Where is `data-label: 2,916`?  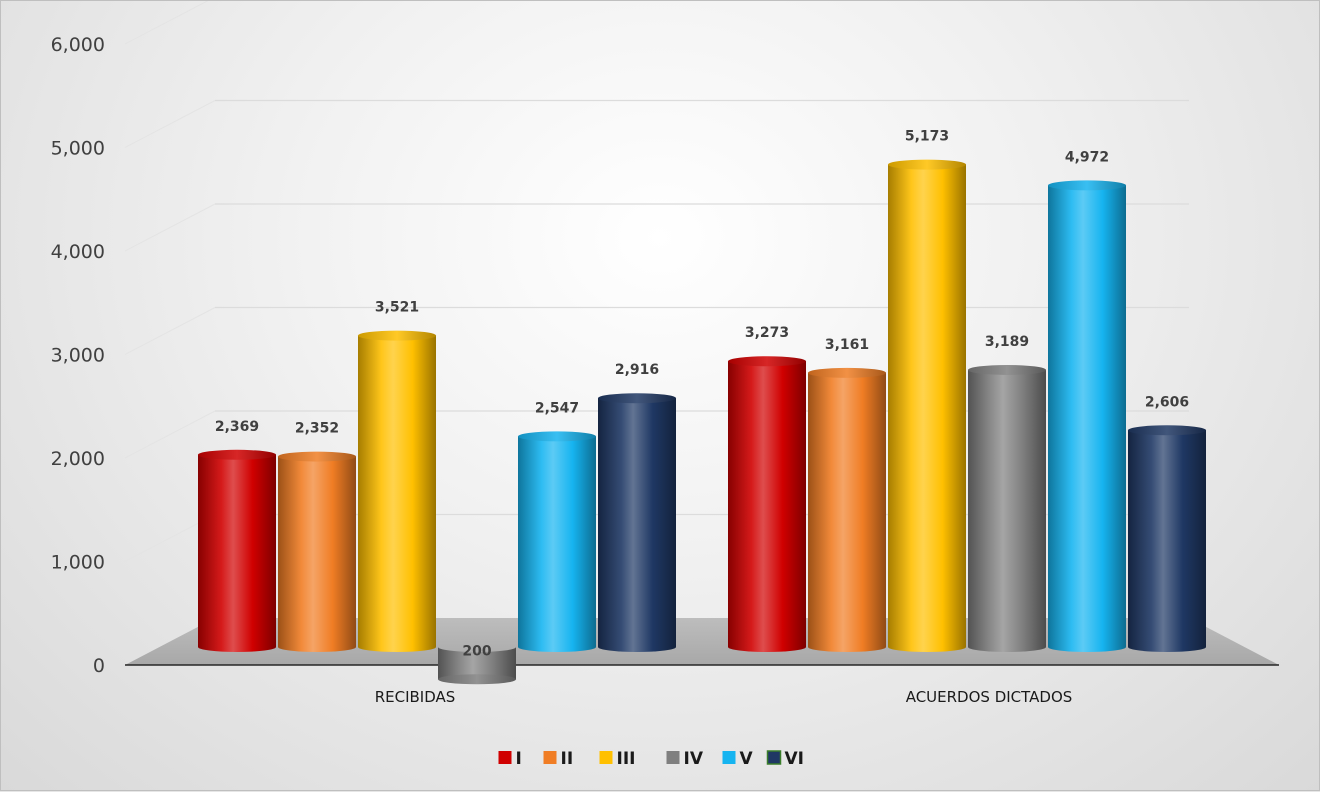
data-label: 2,916 is located at coordinates (637, 370).